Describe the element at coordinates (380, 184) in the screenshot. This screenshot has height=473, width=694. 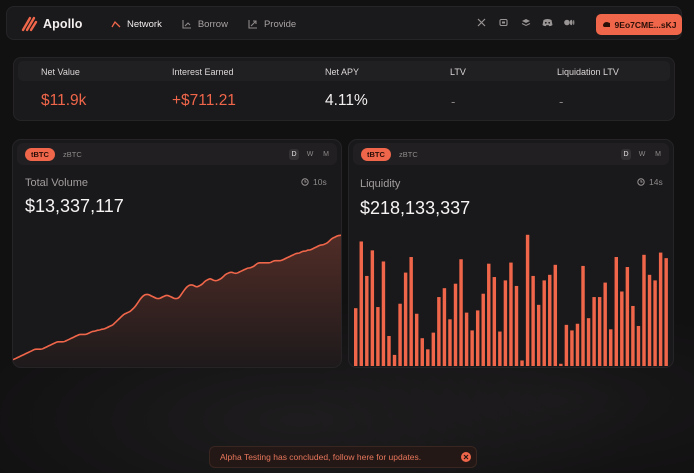
I see `liquidity-title: Liquidity` at that location.